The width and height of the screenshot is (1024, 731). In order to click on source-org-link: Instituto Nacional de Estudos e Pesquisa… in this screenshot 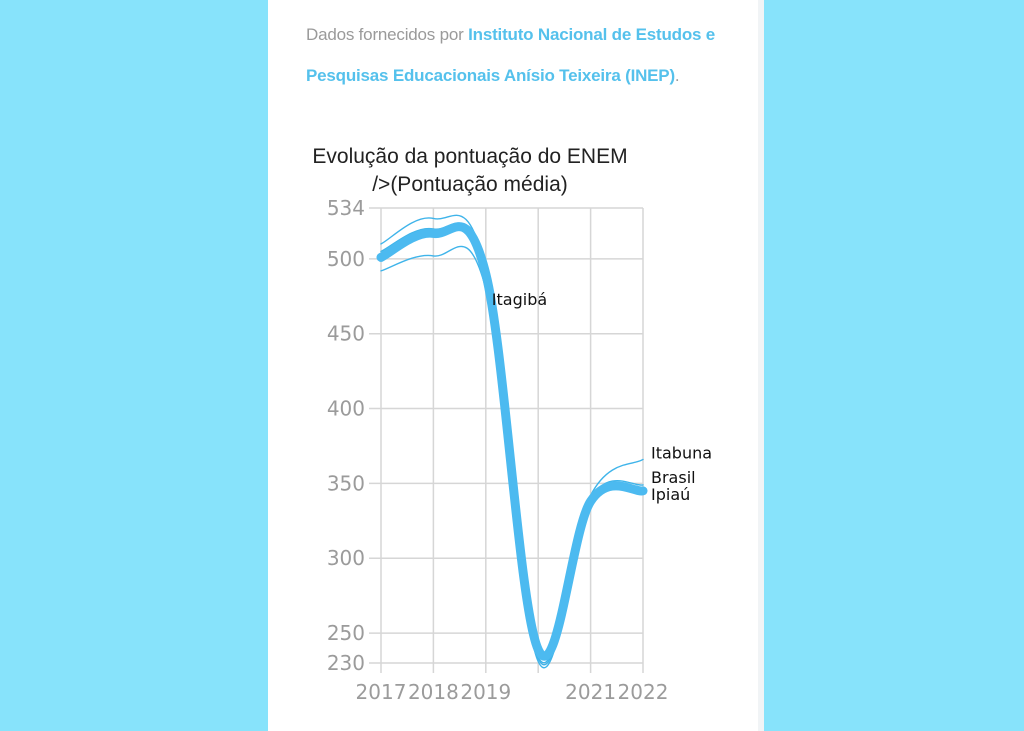, I will do `click(511, 55)`.